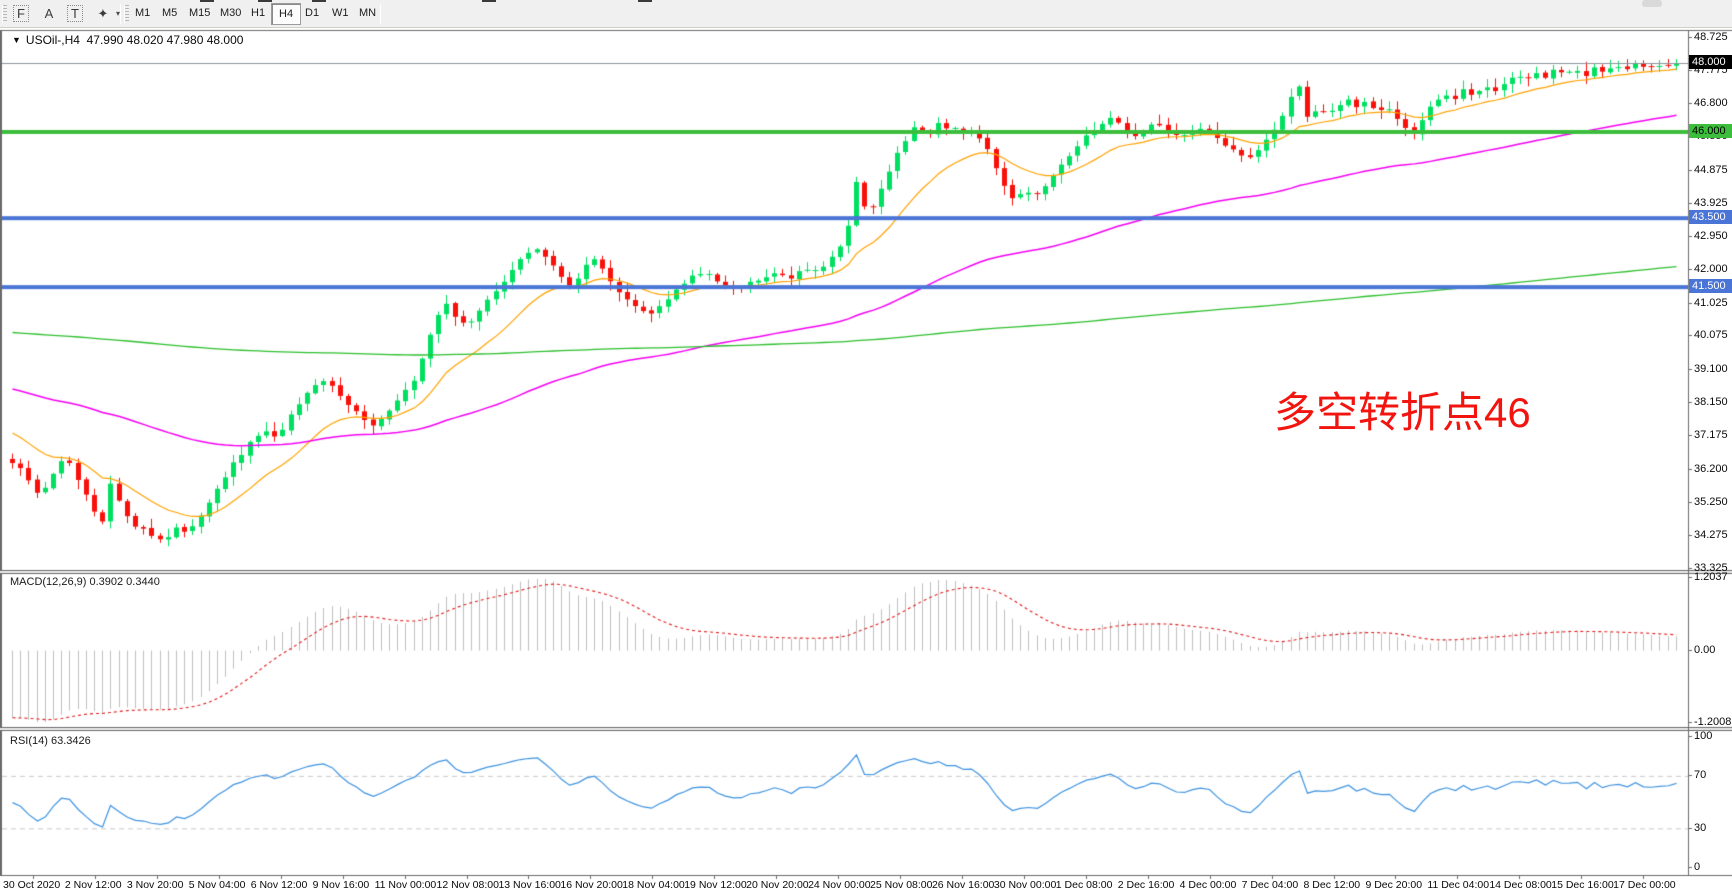  What do you see at coordinates (1084, 885) in the screenshot?
I see `time-tick-label: 1 Dec 08:00` at bounding box center [1084, 885].